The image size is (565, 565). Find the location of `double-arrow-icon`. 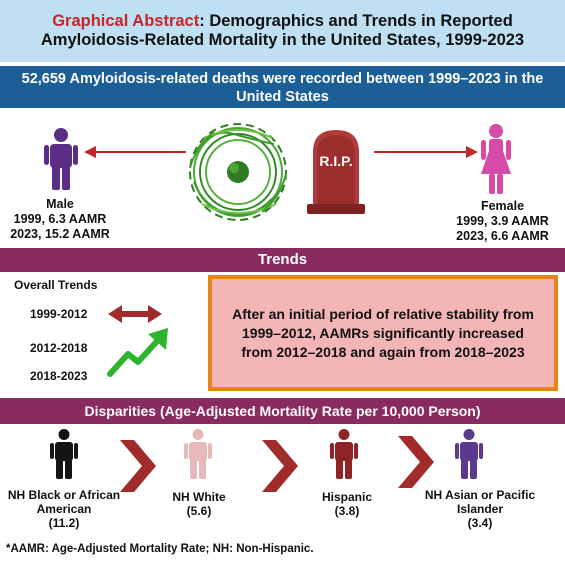

double-arrow-icon is located at coordinates (135, 314).